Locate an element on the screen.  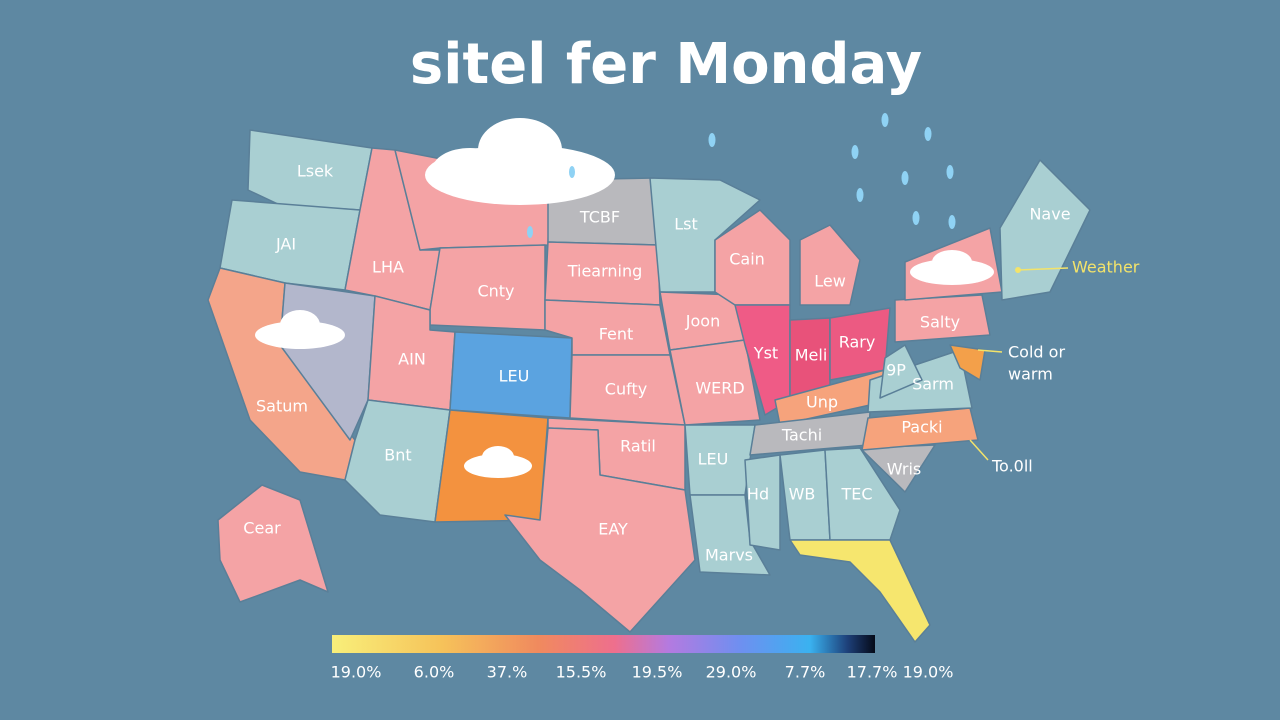
state-label: Lsek is located at coordinates (315, 171).